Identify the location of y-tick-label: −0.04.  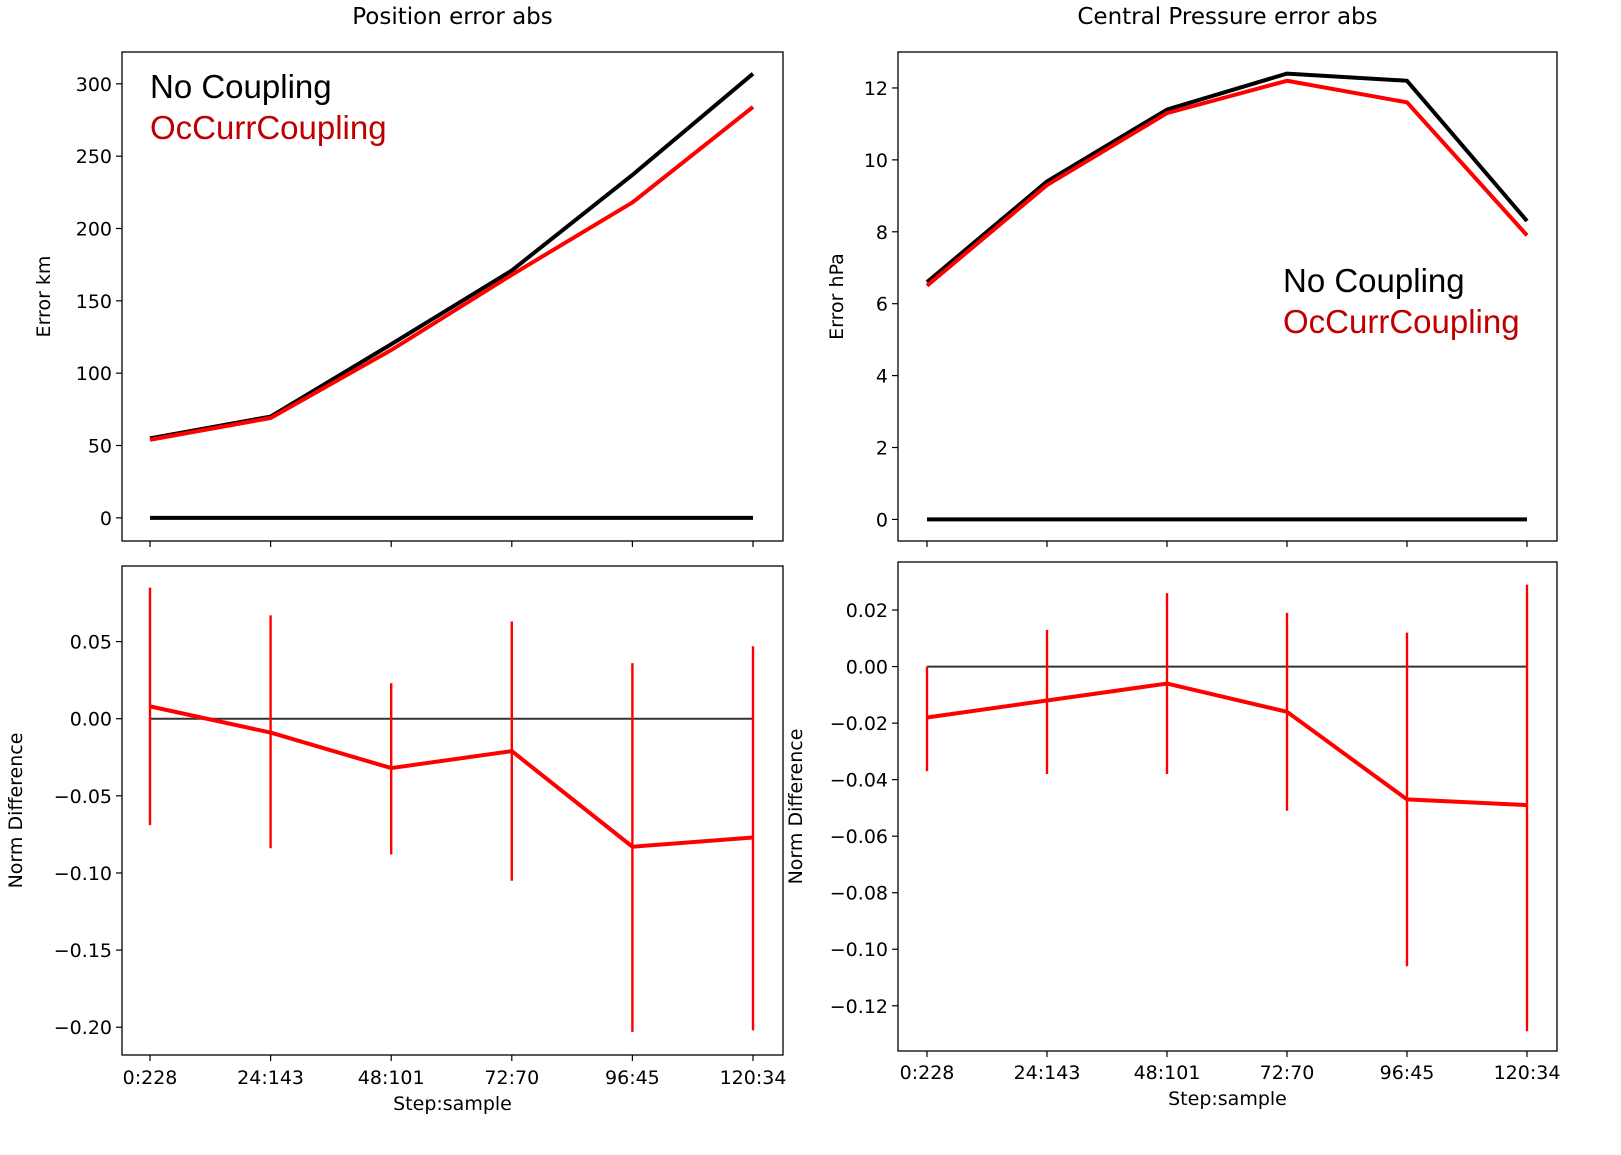
(859, 781).